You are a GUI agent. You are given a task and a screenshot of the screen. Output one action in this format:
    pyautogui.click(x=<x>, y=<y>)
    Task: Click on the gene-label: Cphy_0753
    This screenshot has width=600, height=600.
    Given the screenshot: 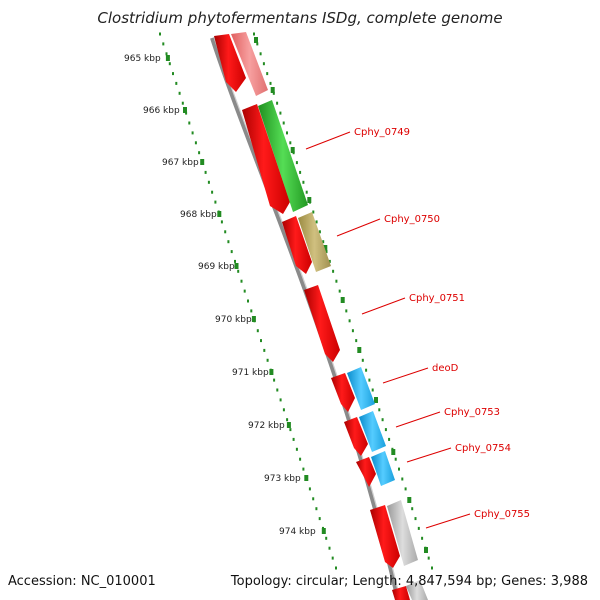 What is the action you would take?
    pyautogui.click(x=472, y=412)
    